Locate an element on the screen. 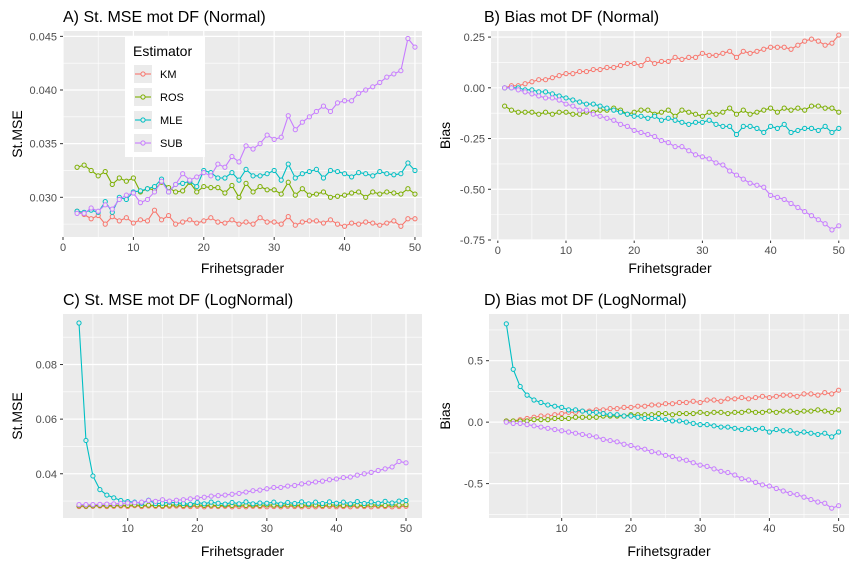 The width and height of the screenshot is (861, 566). x-tick-label: 30 is located at coordinates (700, 529).